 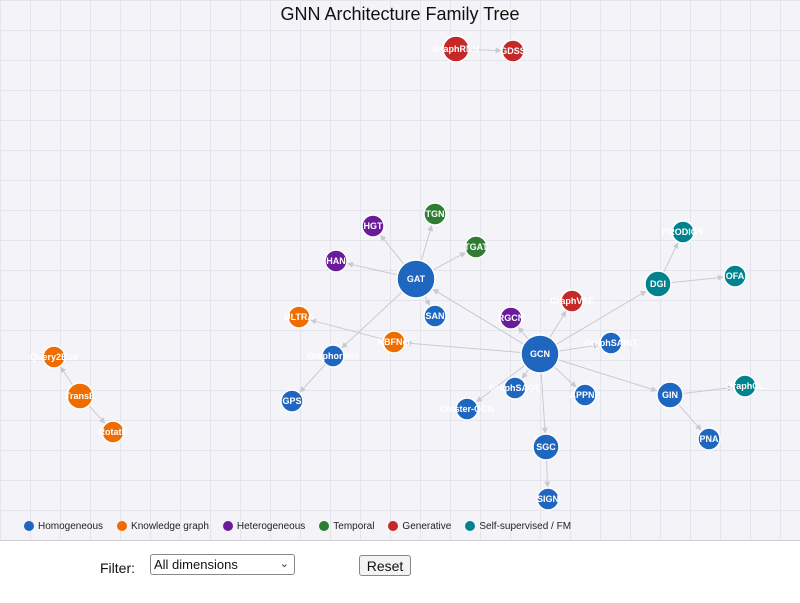 I want to click on node-han: HAN, so click(x=336, y=261).